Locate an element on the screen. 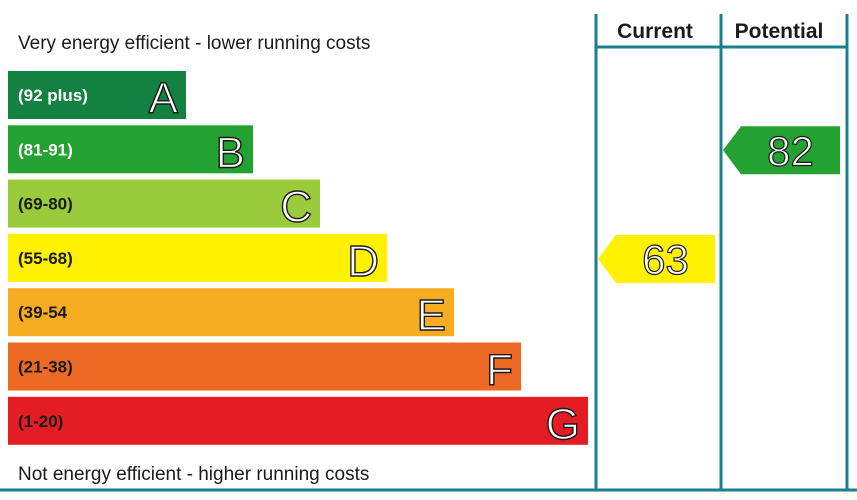 The width and height of the screenshot is (857, 500). potential-score: 82 is located at coordinates (781, 150).